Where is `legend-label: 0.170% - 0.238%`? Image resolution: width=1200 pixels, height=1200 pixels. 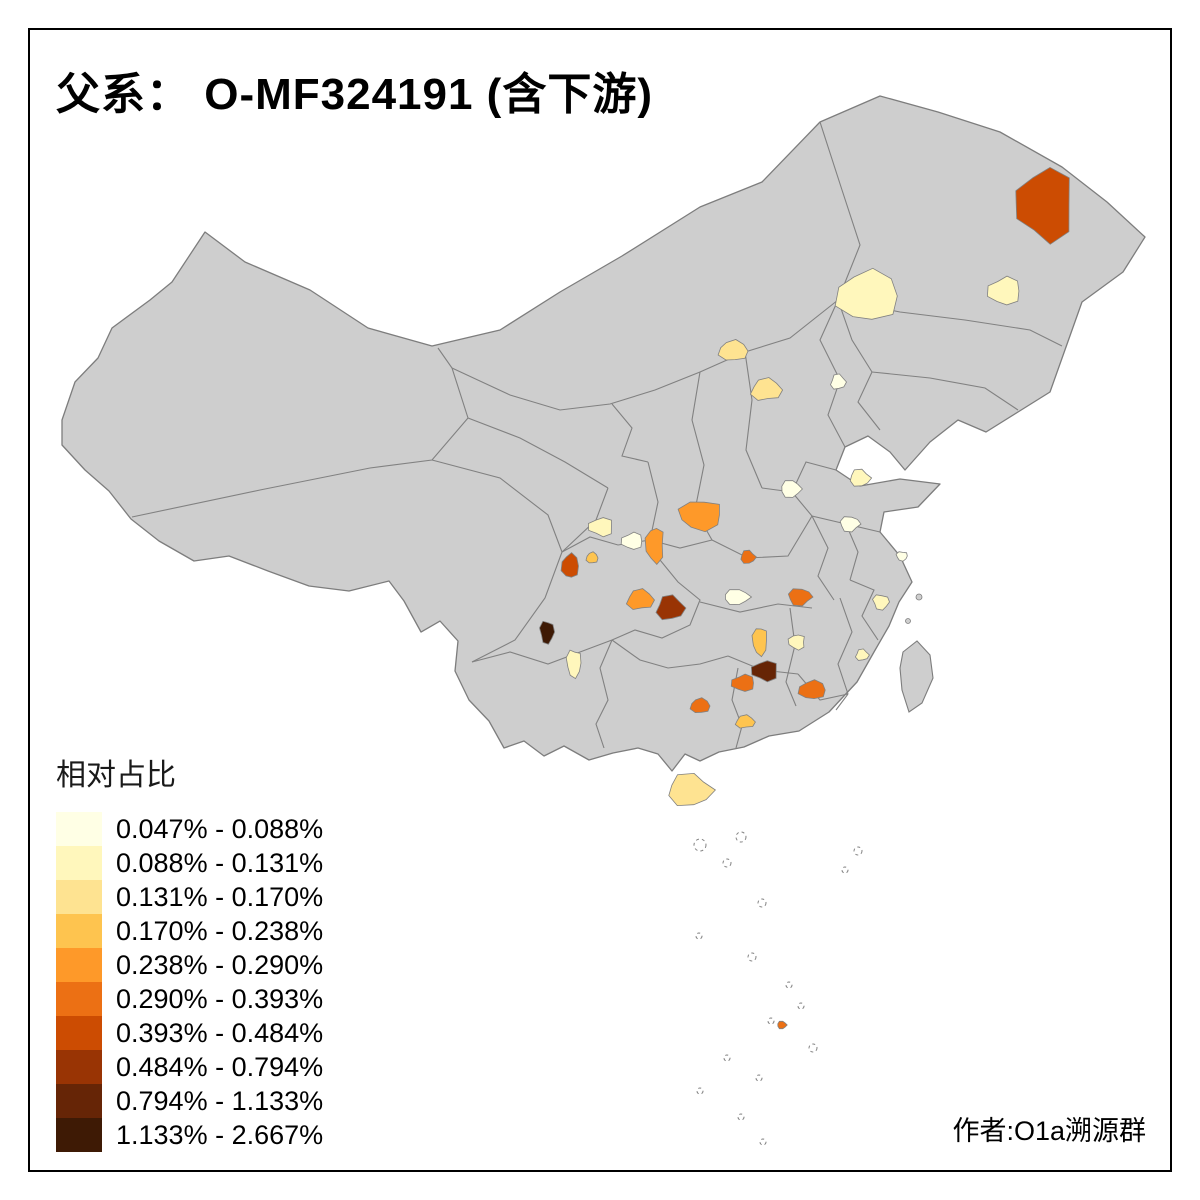 legend-label: 0.170% - 0.238% is located at coordinates (220, 931).